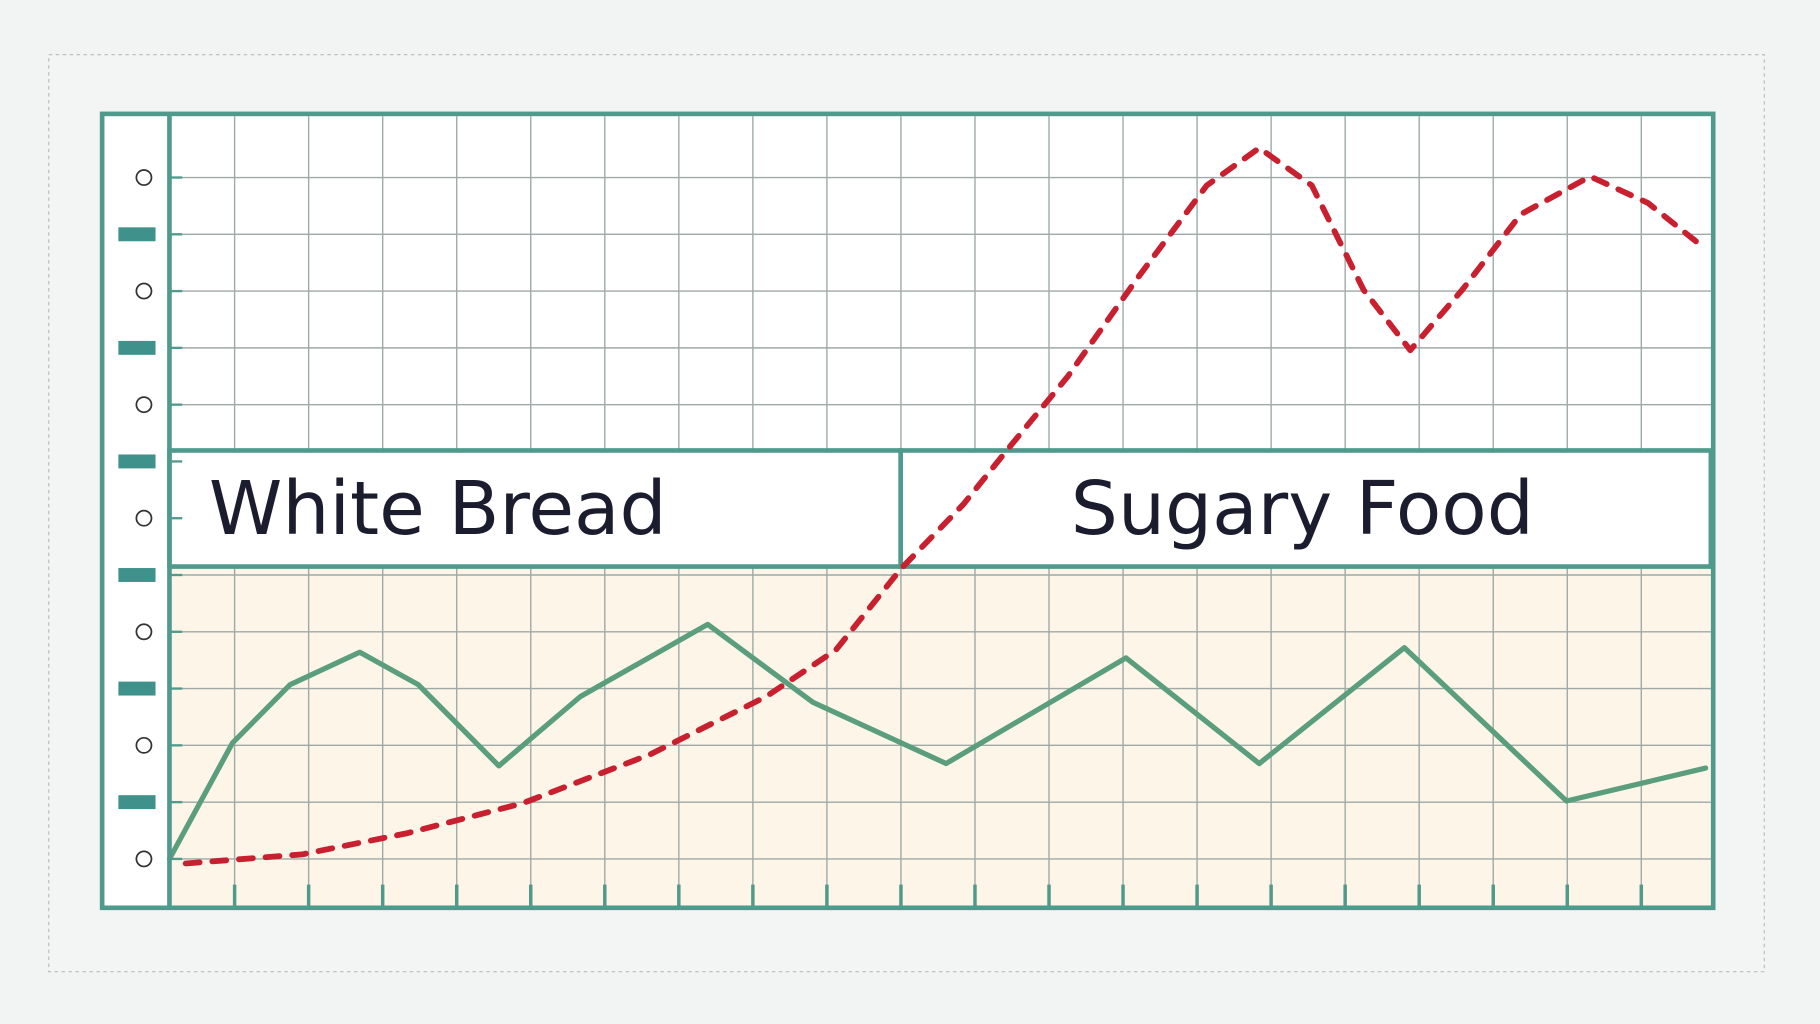  I want to click on label-band: White Bread Sugary Food, so click(940, 508).